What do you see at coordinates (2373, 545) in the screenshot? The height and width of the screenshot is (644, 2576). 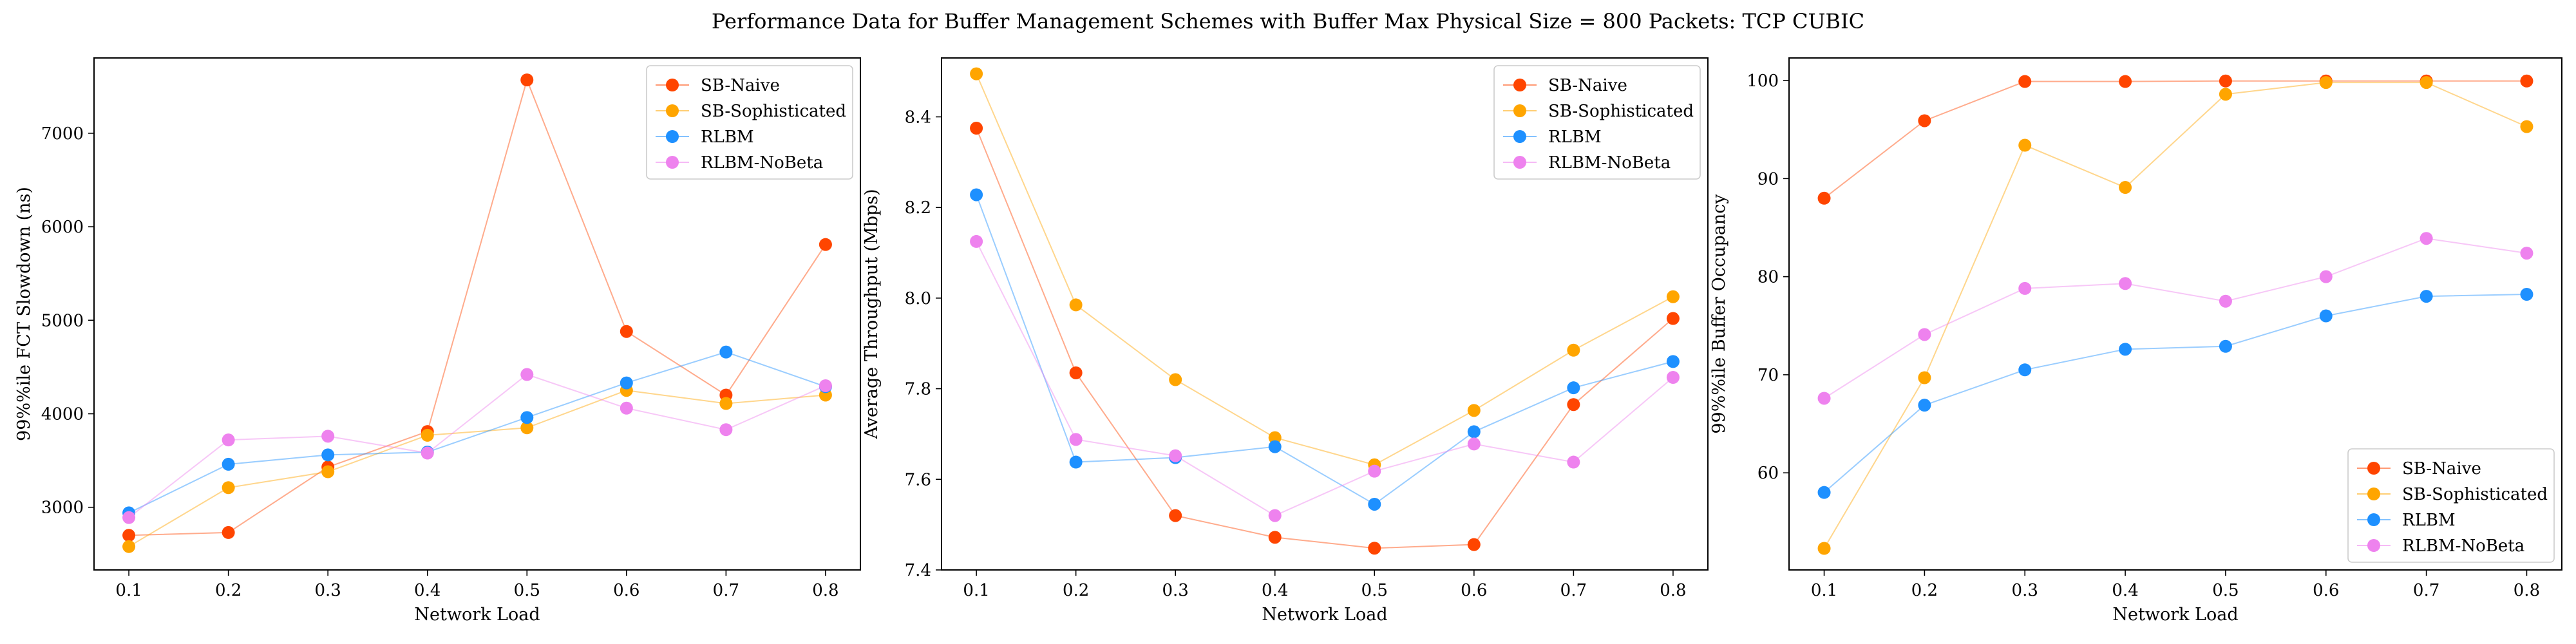 I see `legend-marker-rlbm-nobeta` at bounding box center [2373, 545].